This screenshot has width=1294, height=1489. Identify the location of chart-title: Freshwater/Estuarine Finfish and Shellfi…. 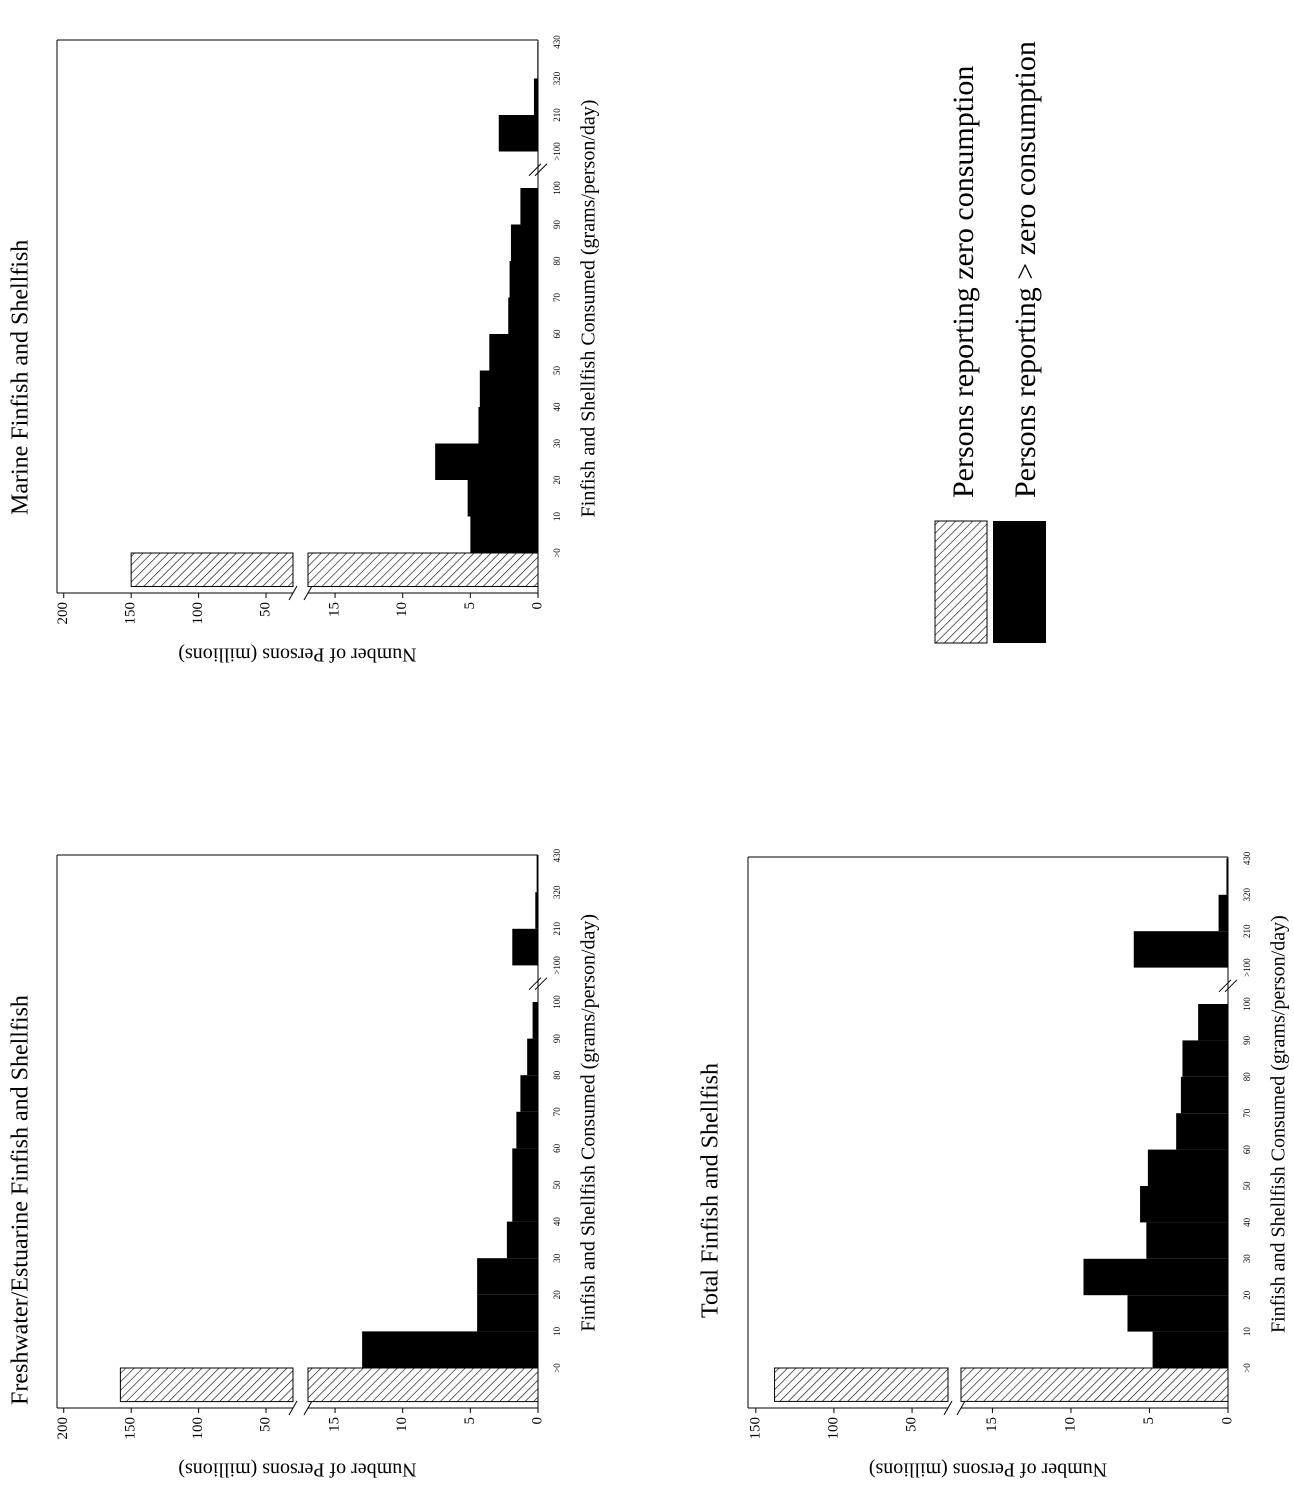
(21, 1200).